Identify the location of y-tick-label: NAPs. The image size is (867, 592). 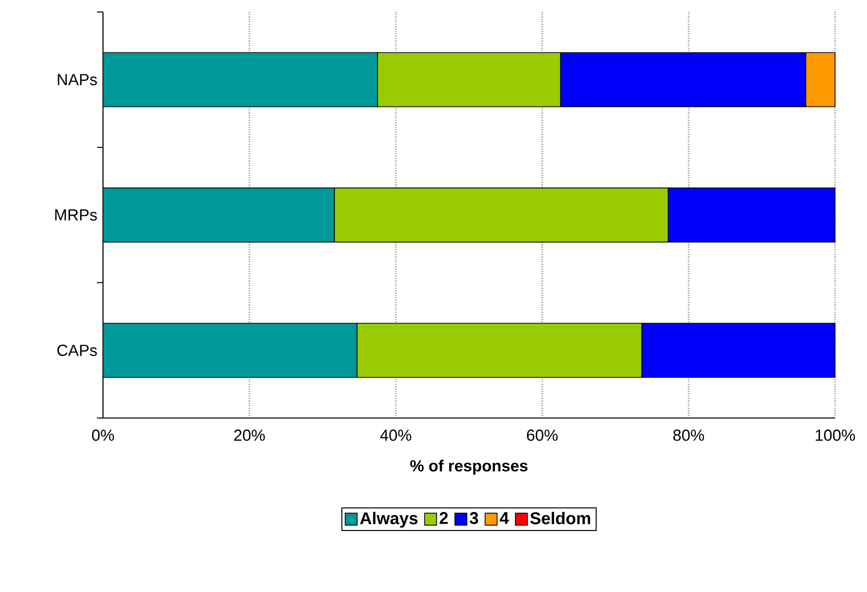
(77, 80).